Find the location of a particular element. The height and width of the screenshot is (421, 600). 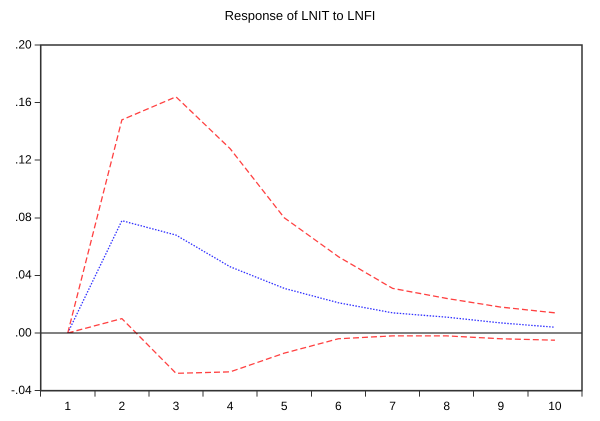

y-tick-label: .16 is located at coordinates (23, 101).